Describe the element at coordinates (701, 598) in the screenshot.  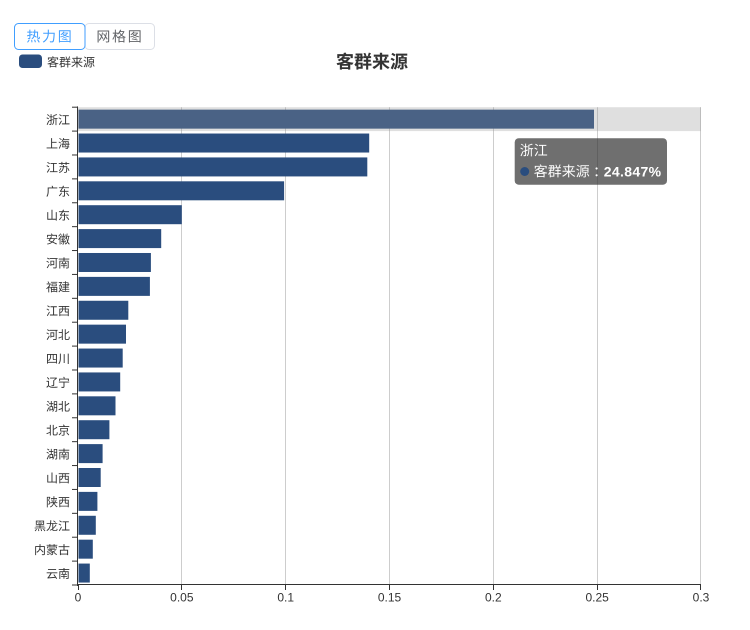
I see `svg-text: 0.3` at that location.